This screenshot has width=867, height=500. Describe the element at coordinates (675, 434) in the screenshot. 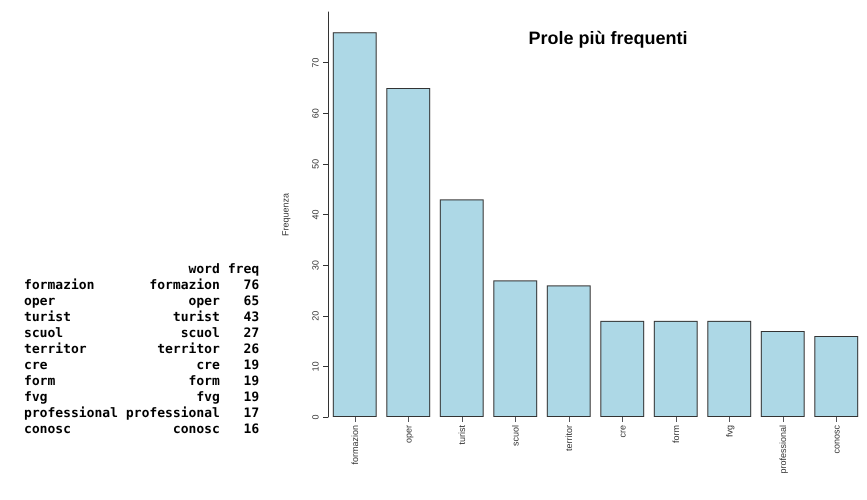

I see `x-tick-label: form` at that location.